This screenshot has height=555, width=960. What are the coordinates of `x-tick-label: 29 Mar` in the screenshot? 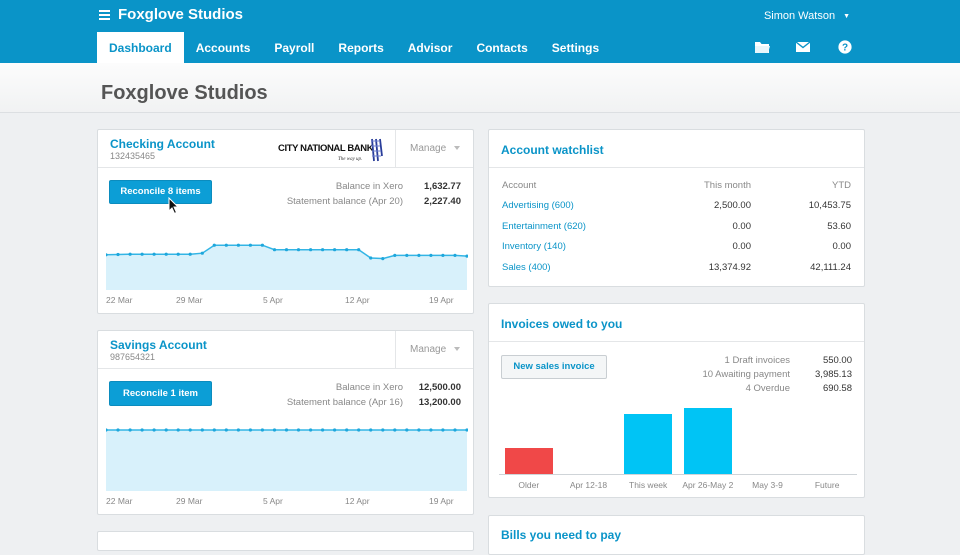 It's located at (189, 501).